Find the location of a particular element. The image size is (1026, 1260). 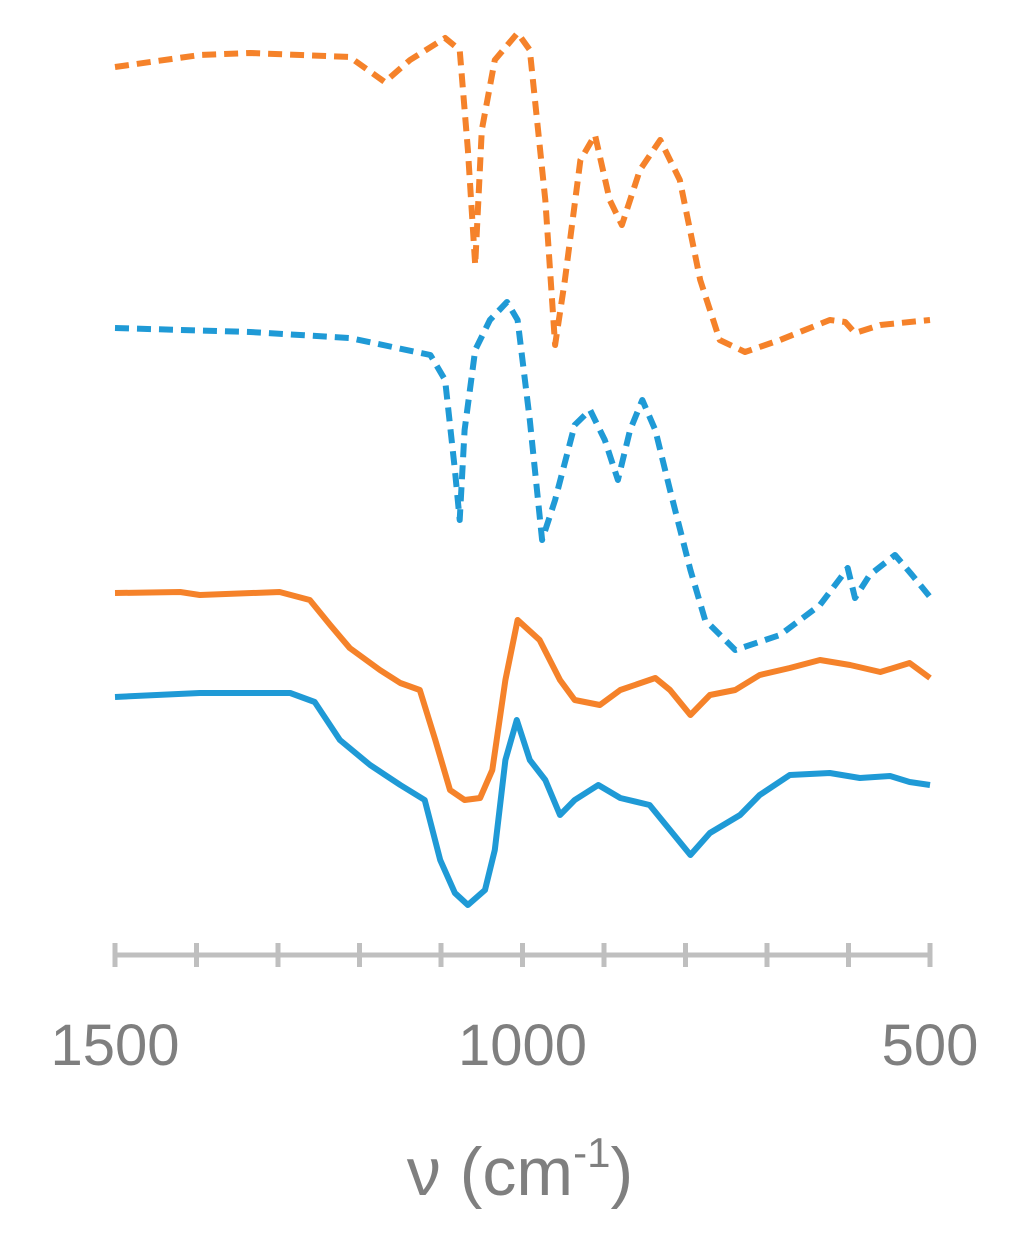

x-label-end: ) is located at coordinates (621, 1172).